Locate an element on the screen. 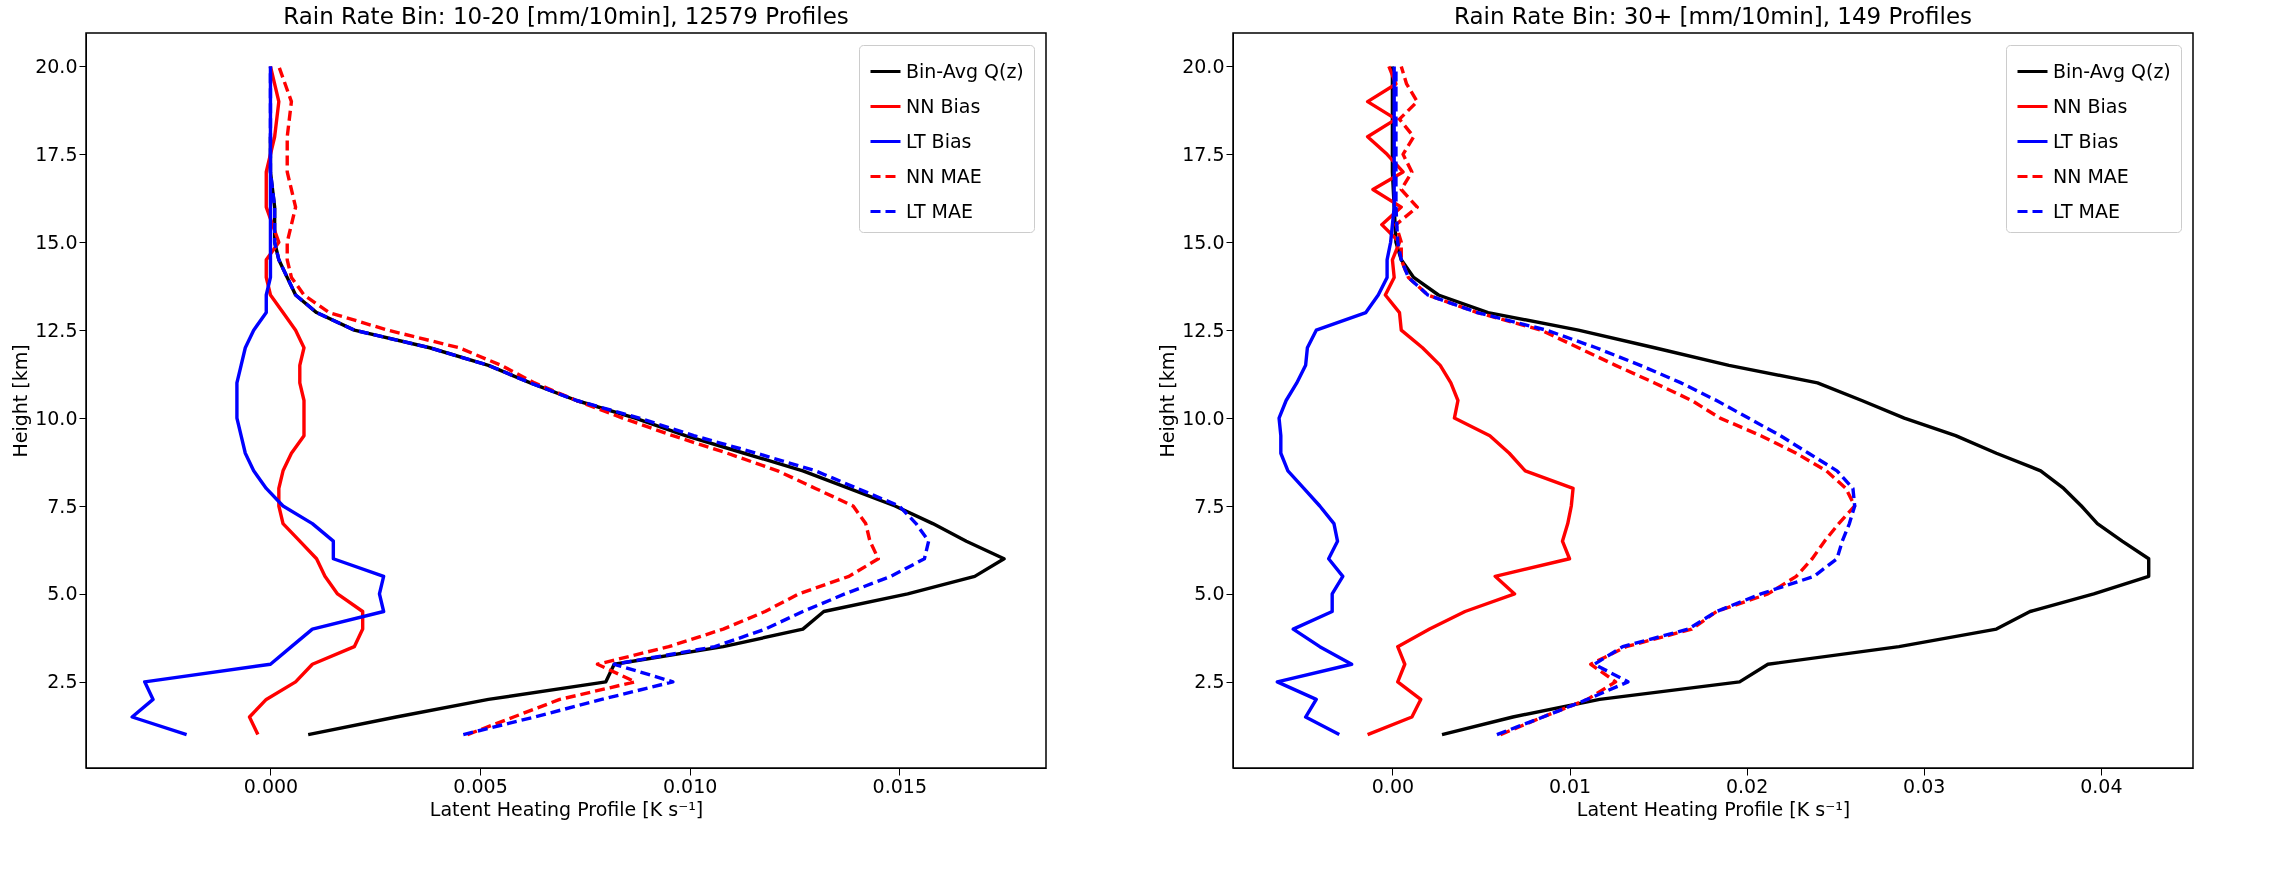 This screenshot has height=883, width=2295. chart-title: Rain Rate Bin: 30+ [mm/10min], 149 Profiles is located at coordinates (1713, 16).